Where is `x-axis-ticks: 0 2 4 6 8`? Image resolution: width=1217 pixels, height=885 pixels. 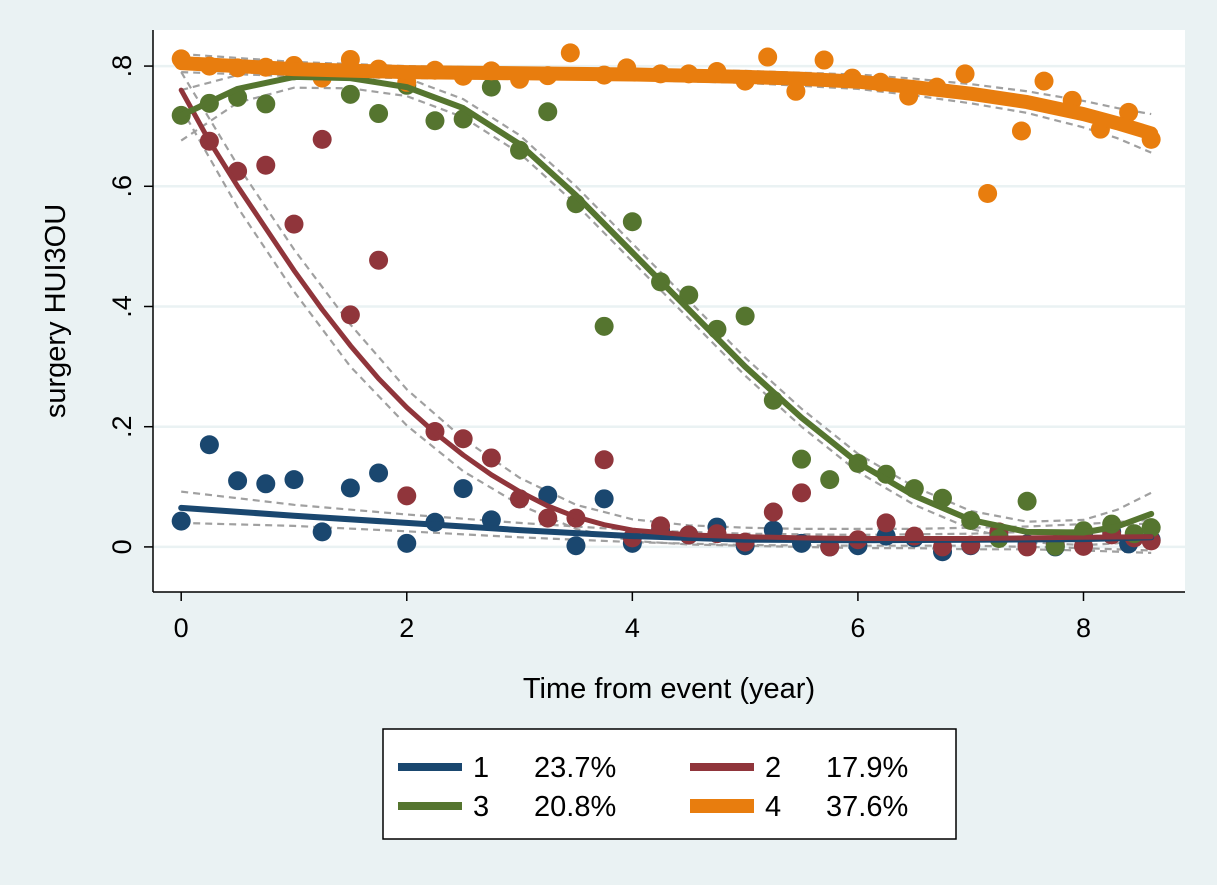
x-axis-ticks: 0 2 4 6 8 is located at coordinates (632, 617).